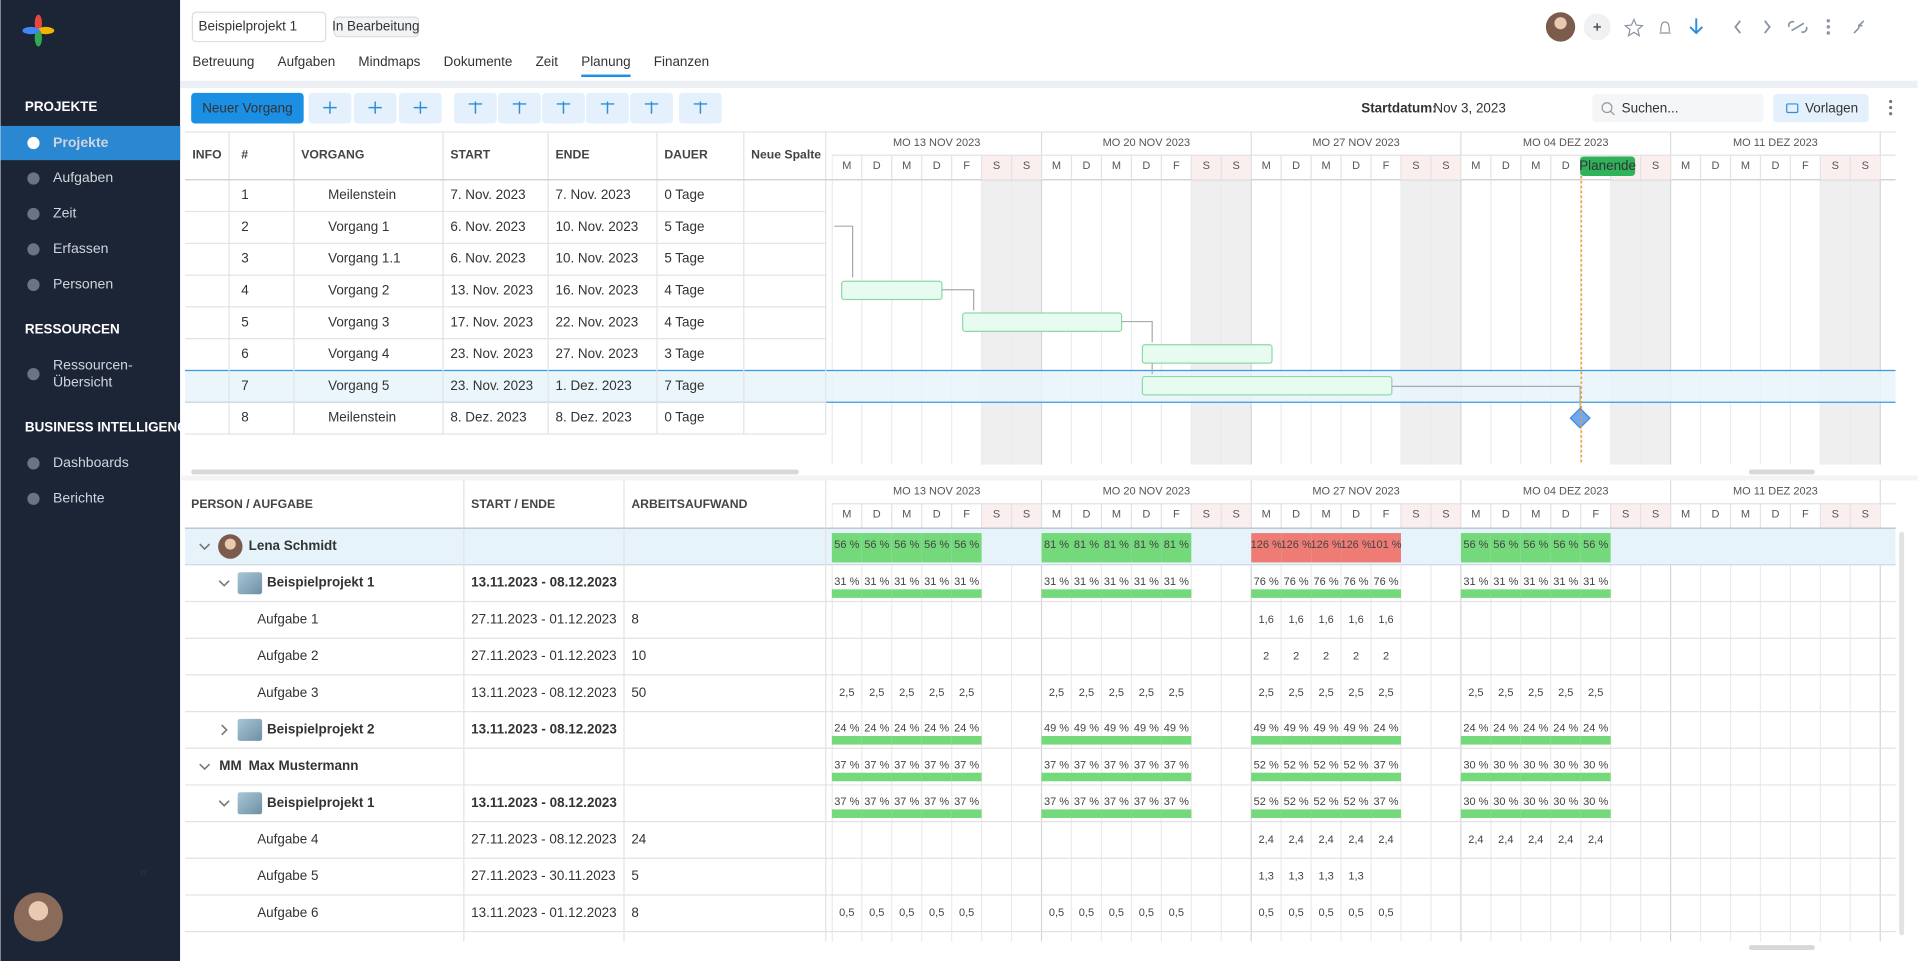  What do you see at coordinates (594, 385) in the screenshot?
I see `gantt-cell: 1. Dez. 2023` at bounding box center [594, 385].